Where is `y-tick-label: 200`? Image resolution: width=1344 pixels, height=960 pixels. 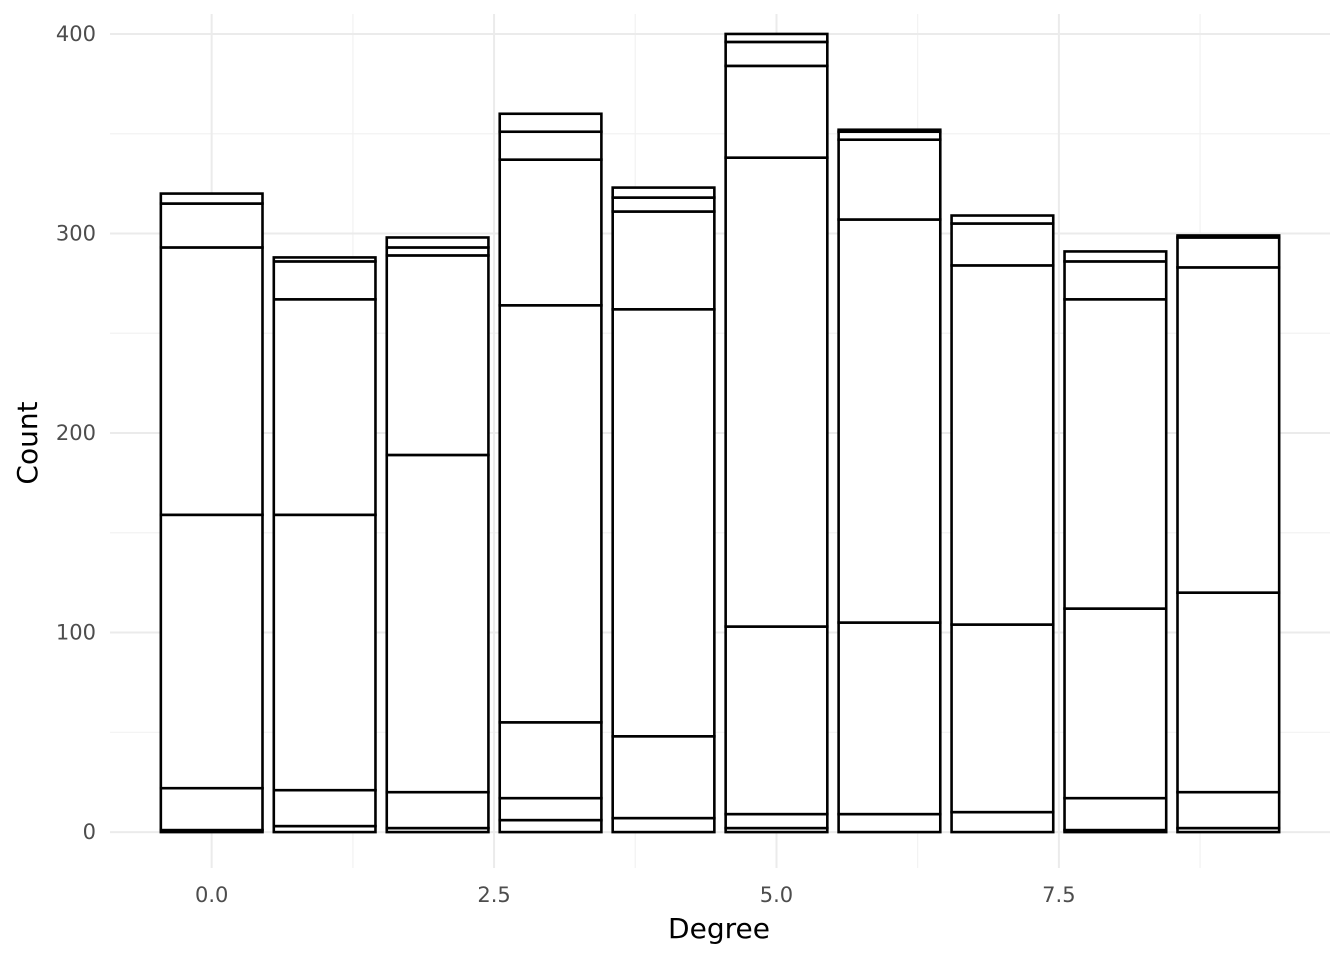
y-tick-label: 200 is located at coordinates (76, 433).